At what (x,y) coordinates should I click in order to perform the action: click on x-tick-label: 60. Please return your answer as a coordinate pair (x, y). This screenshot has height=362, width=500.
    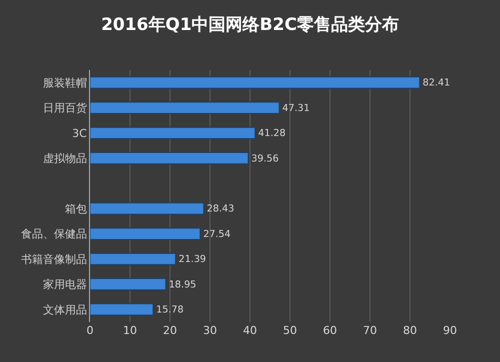
    Looking at the image, I should click on (330, 330).